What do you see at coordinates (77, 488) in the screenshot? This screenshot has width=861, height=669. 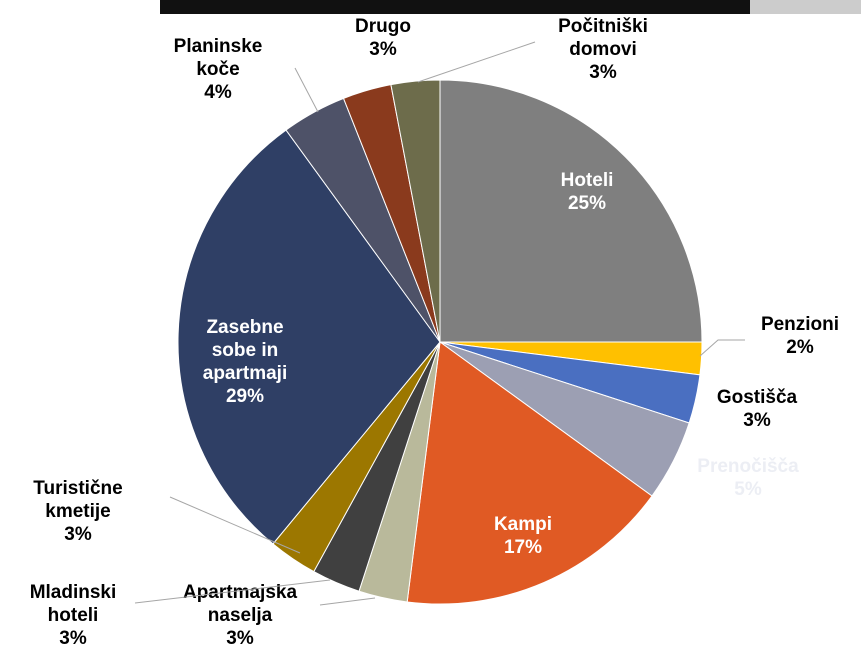 I see `category-line: Turistične` at bounding box center [77, 488].